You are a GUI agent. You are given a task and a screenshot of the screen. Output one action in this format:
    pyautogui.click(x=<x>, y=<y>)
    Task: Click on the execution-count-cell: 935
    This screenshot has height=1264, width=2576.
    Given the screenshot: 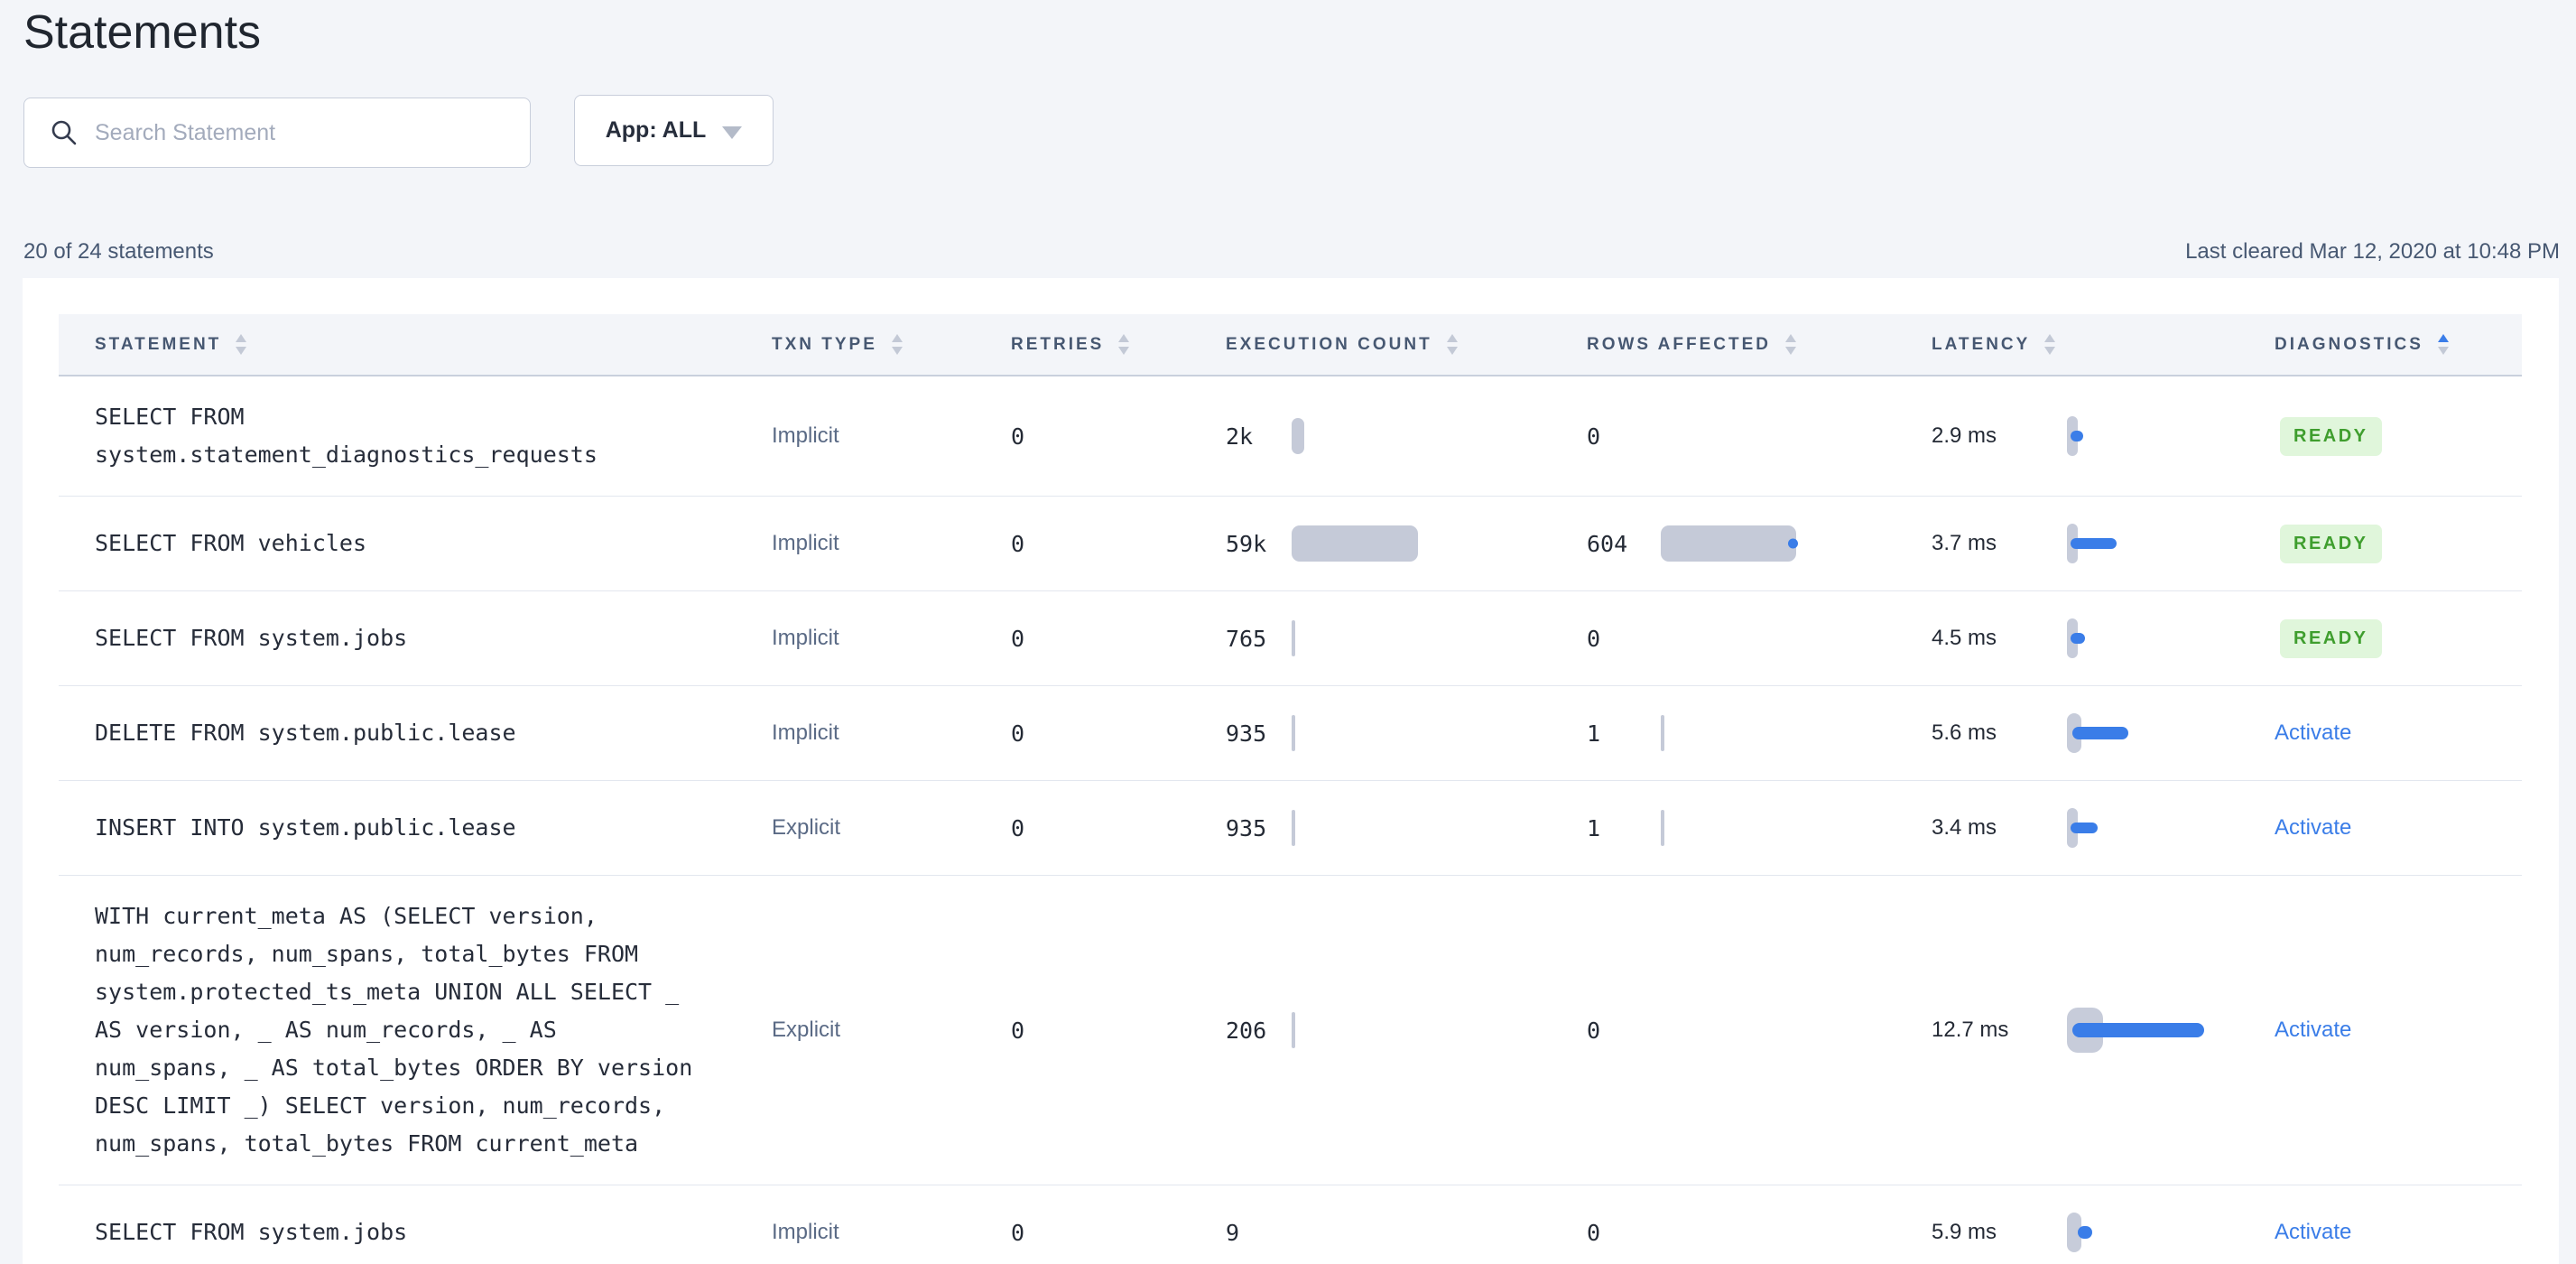 What is the action you would take?
    pyautogui.click(x=1406, y=828)
    